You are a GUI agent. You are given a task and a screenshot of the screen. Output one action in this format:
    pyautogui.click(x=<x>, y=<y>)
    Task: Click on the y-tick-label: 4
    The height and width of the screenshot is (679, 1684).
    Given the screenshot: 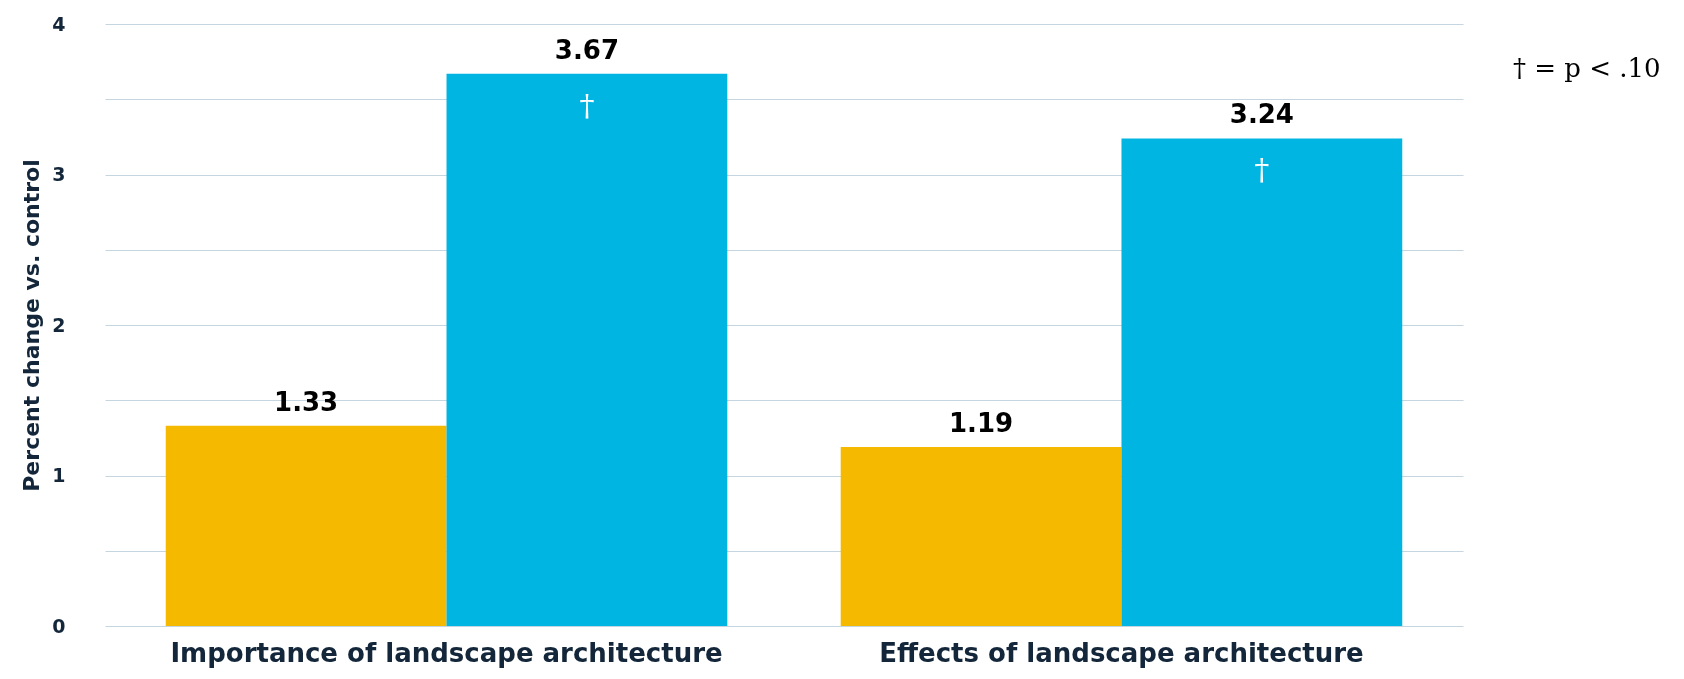 What is the action you would take?
    pyautogui.click(x=59, y=23)
    